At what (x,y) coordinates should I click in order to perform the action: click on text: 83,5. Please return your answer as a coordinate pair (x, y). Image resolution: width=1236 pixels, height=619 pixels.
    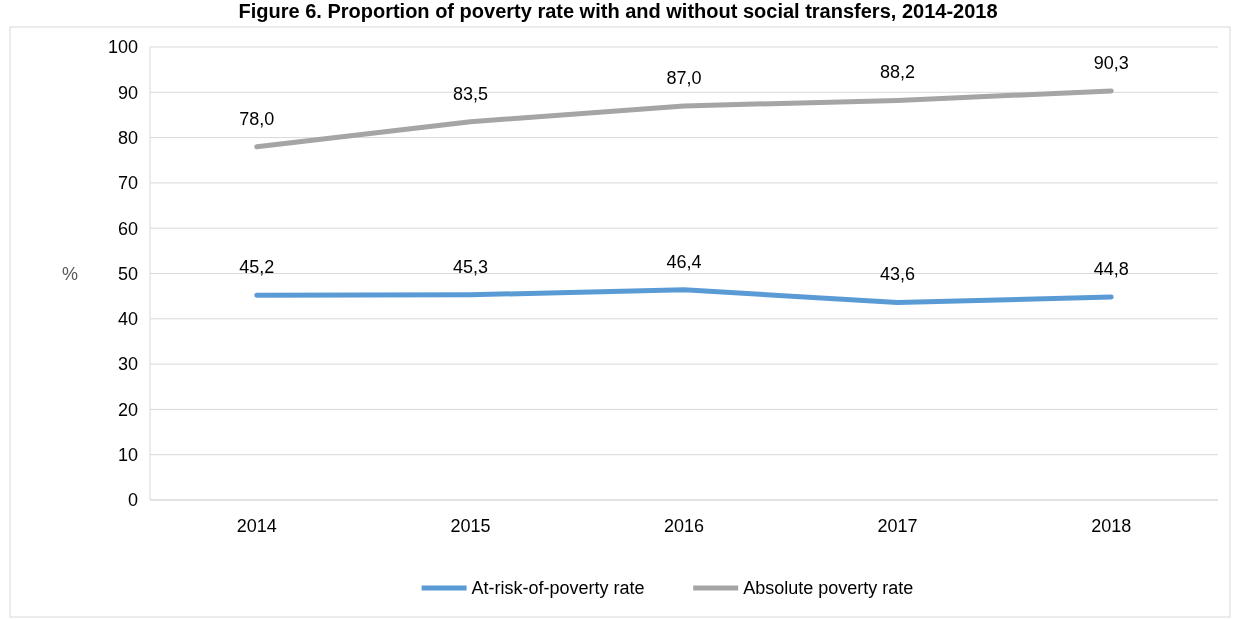
    Looking at the image, I should click on (470, 93).